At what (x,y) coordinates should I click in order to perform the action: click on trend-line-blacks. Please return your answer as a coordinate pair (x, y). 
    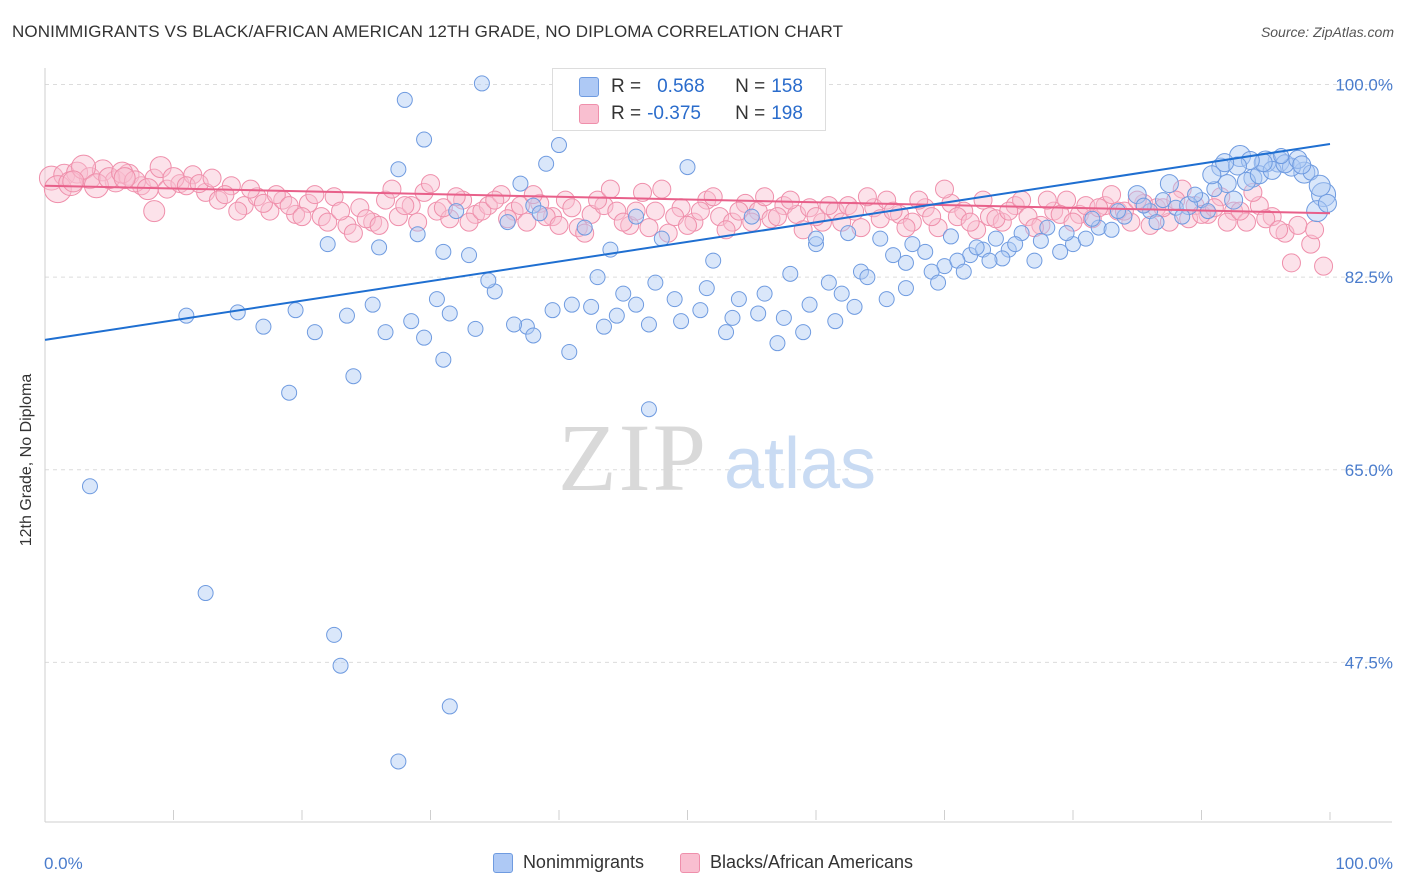
    Looking at the image, I should click on (687, 199).